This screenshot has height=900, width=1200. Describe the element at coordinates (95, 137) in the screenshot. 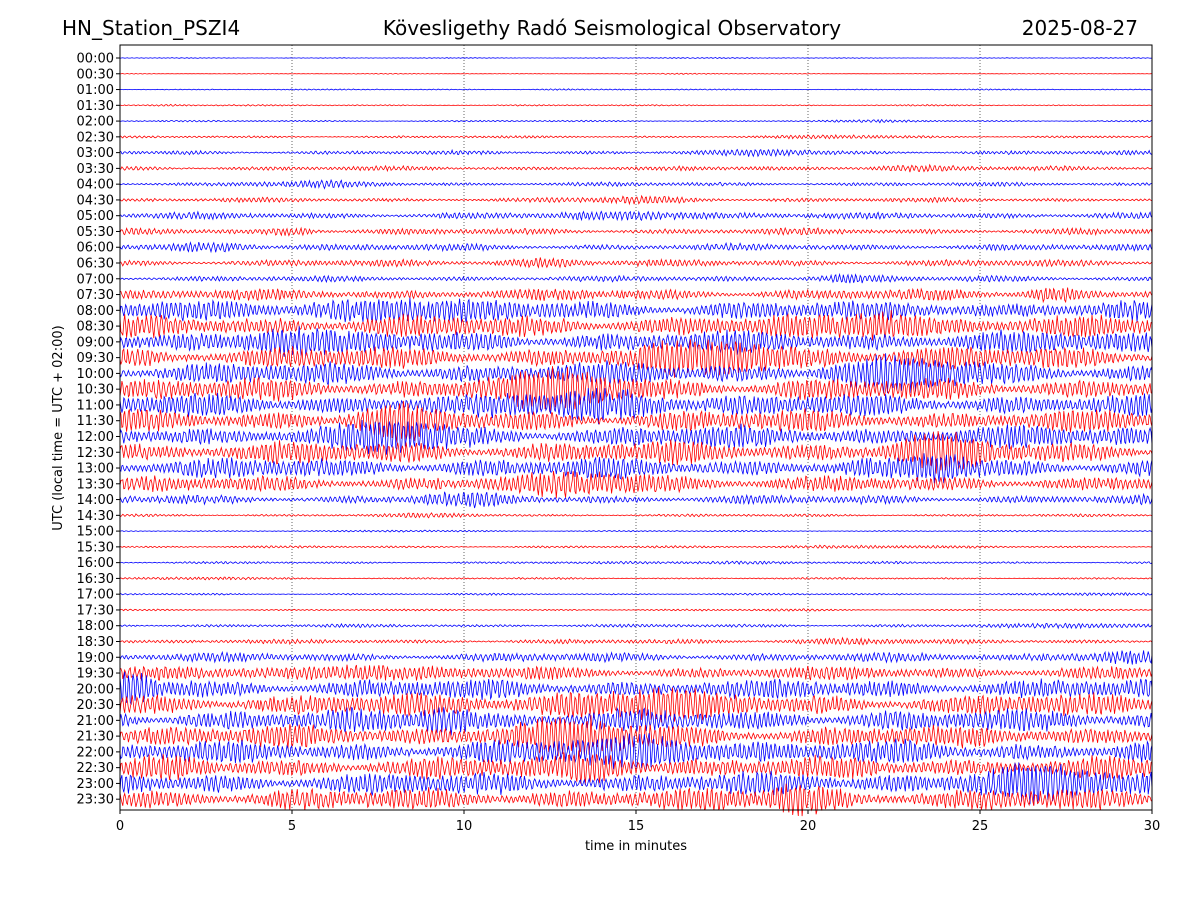

I see `y-tick-label: 02:30` at that location.